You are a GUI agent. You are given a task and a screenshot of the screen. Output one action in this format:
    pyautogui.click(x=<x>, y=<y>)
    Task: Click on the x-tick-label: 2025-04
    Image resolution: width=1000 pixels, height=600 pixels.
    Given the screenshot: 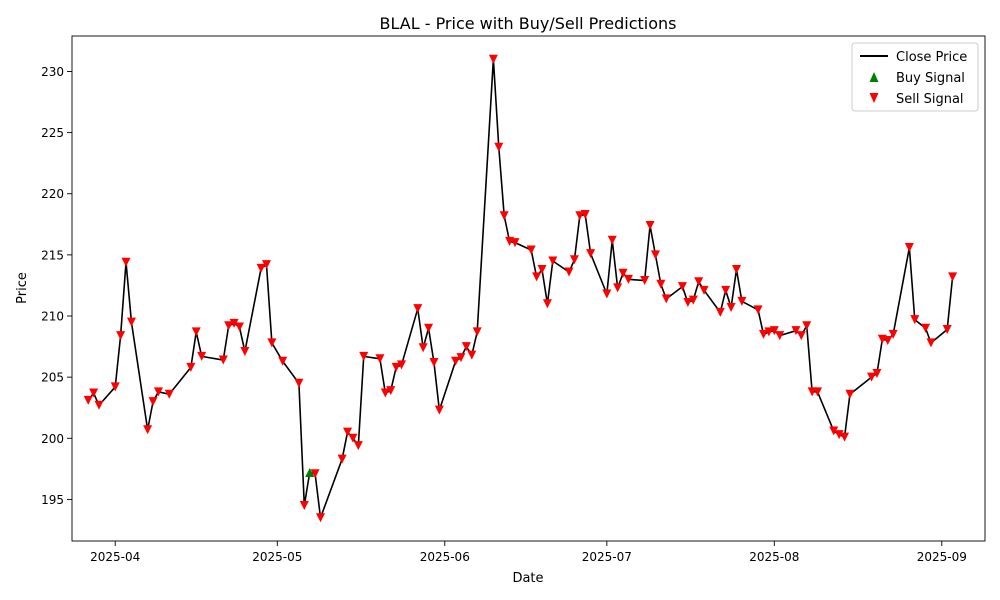 What is the action you would take?
    pyautogui.click(x=115, y=557)
    